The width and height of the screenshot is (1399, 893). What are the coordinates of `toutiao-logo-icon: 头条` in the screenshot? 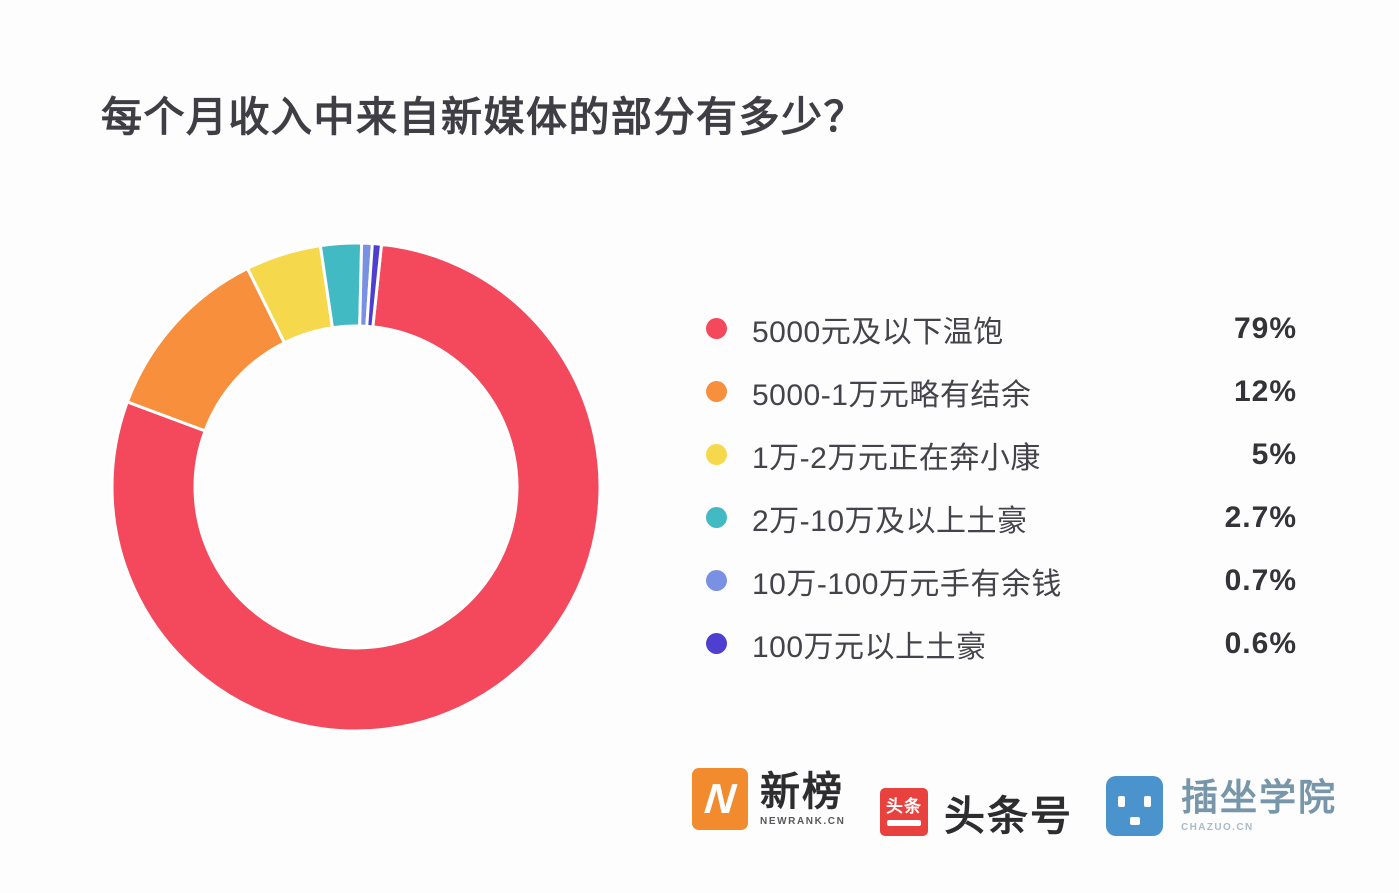 It's located at (904, 812).